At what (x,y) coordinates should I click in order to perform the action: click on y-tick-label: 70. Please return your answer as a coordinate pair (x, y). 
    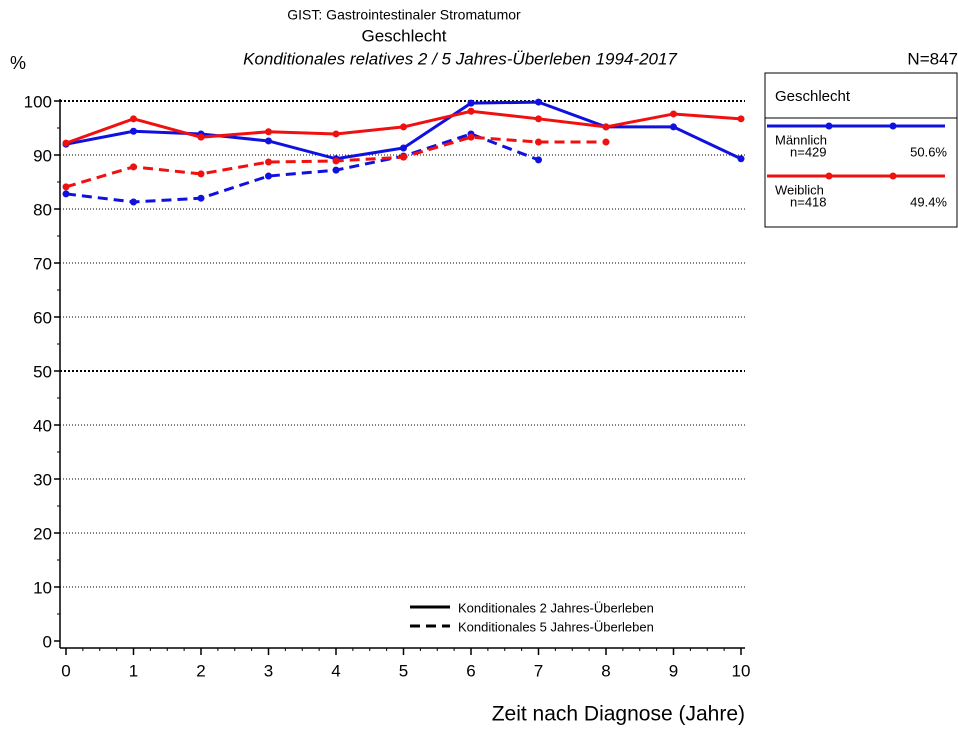
    Looking at the image, I should click on (42, 263).